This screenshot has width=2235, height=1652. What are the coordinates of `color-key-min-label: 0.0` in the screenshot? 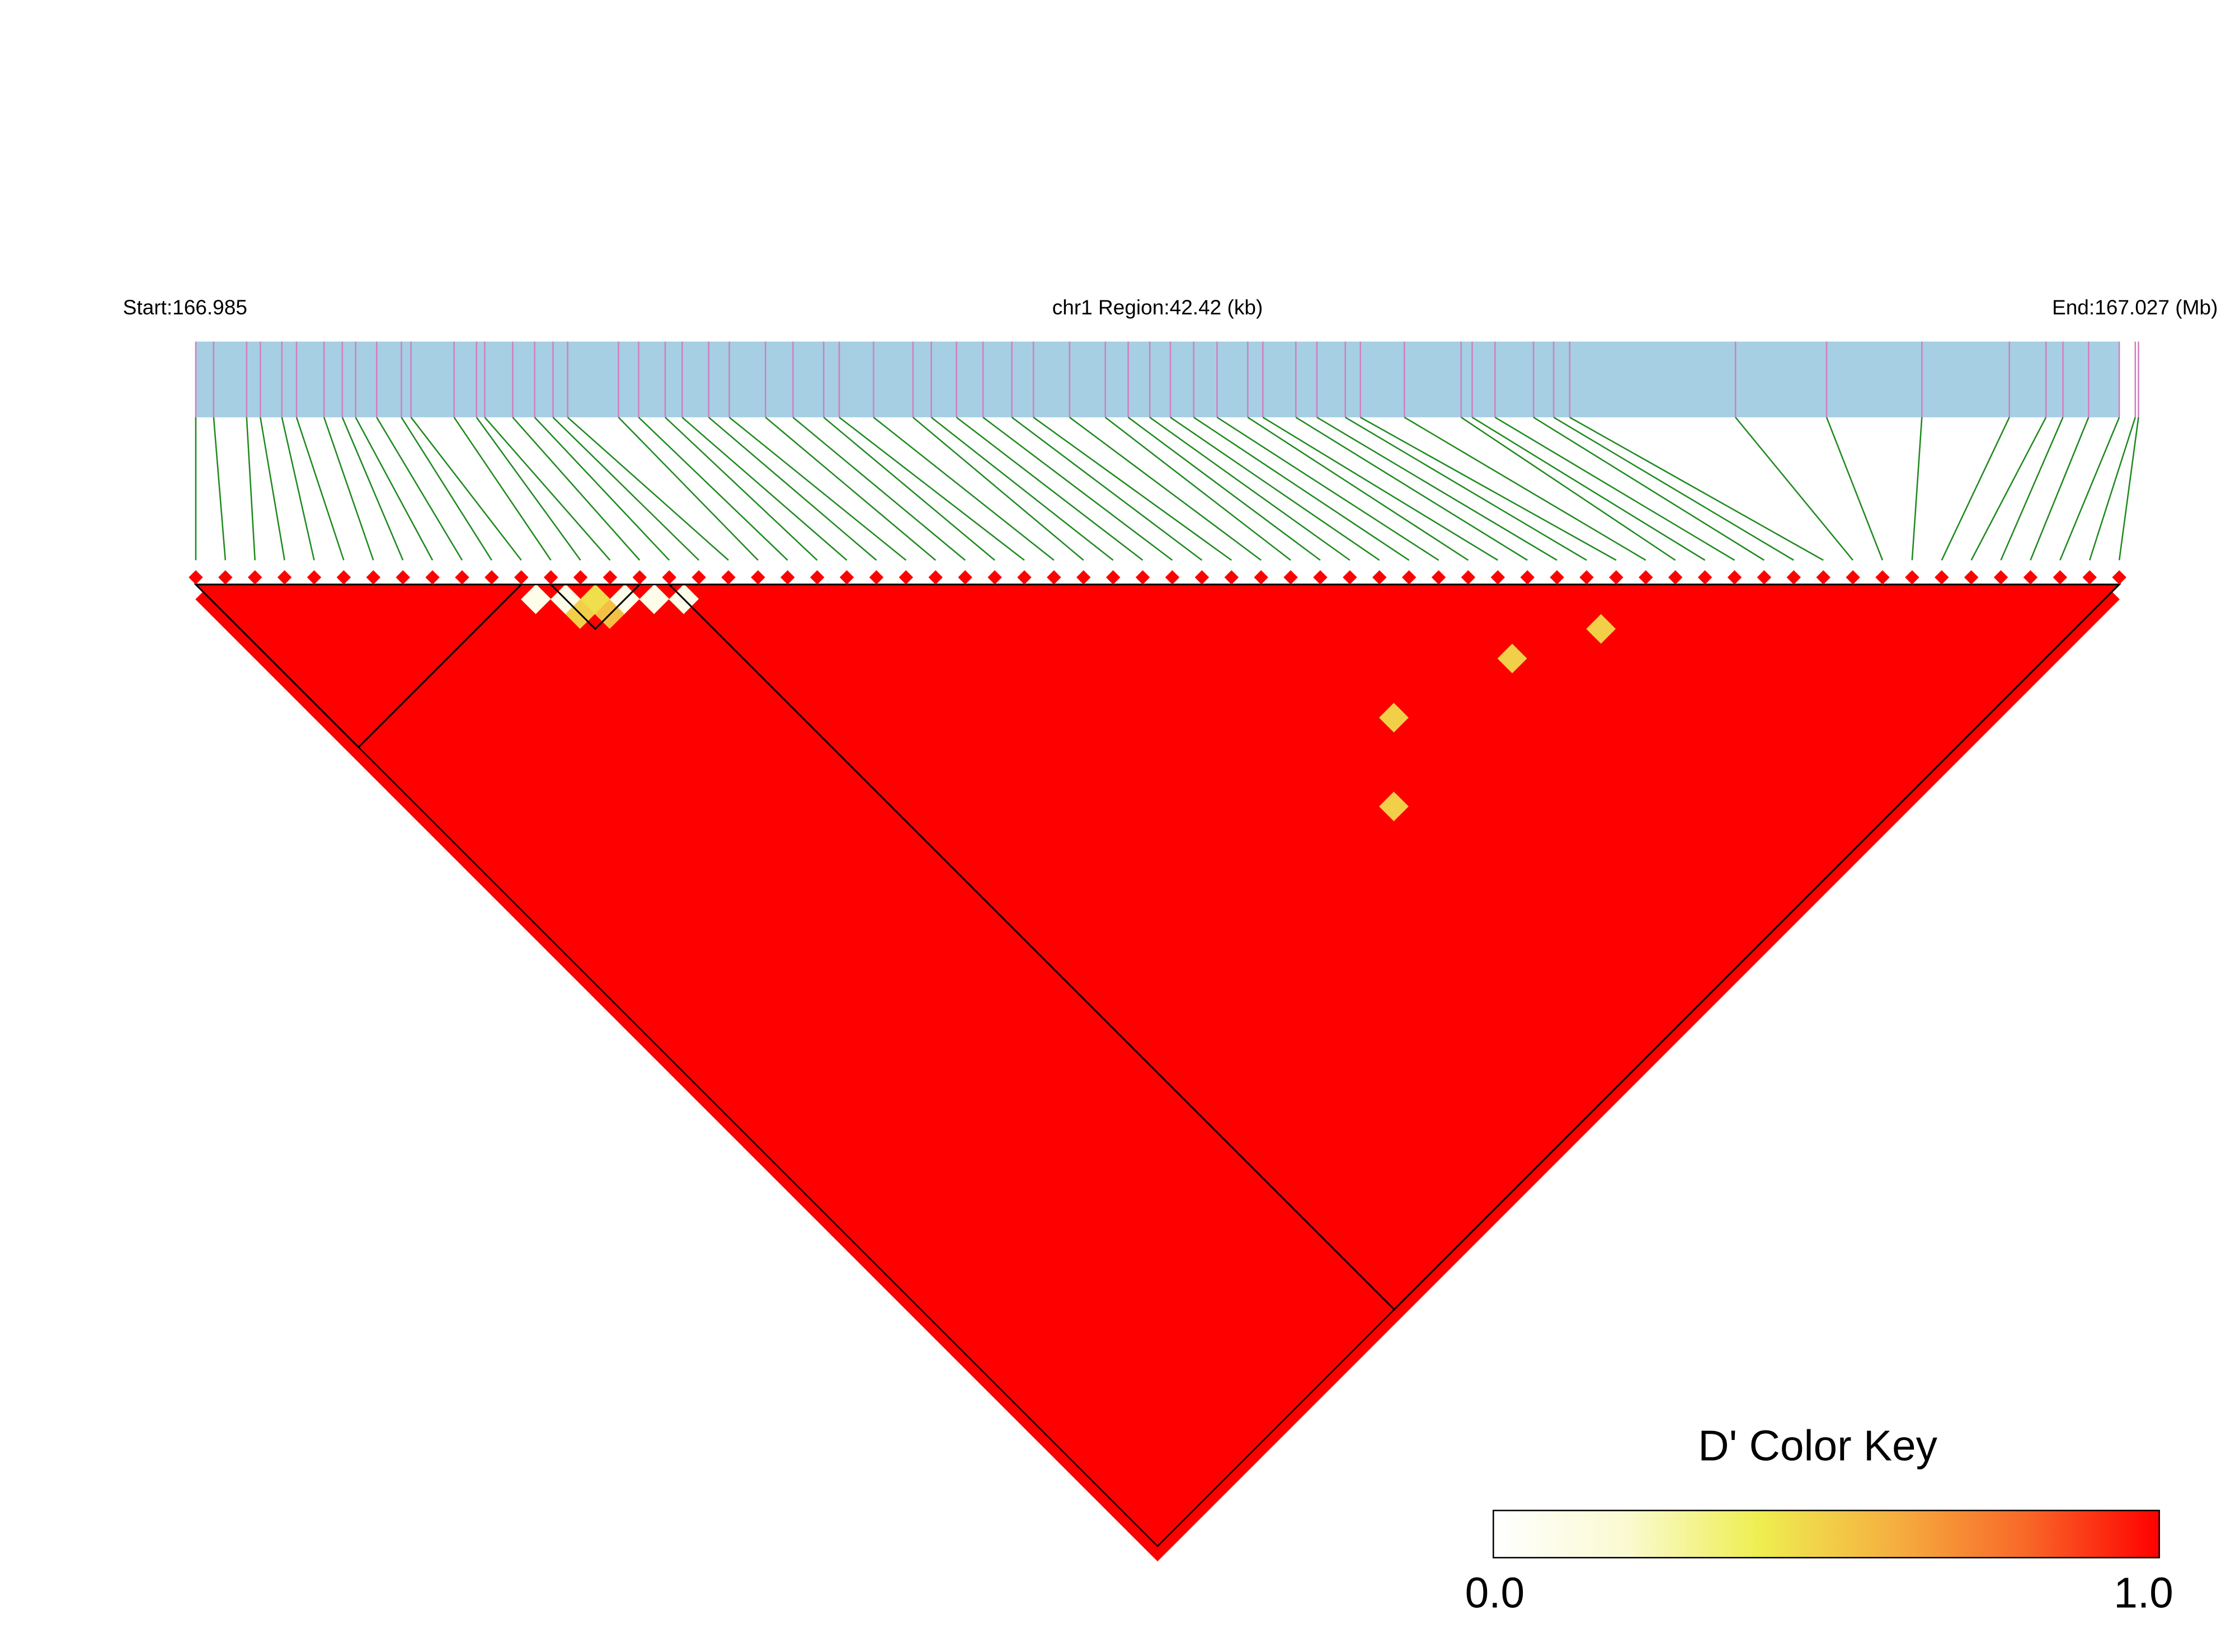 It's located at (1495, 1594).